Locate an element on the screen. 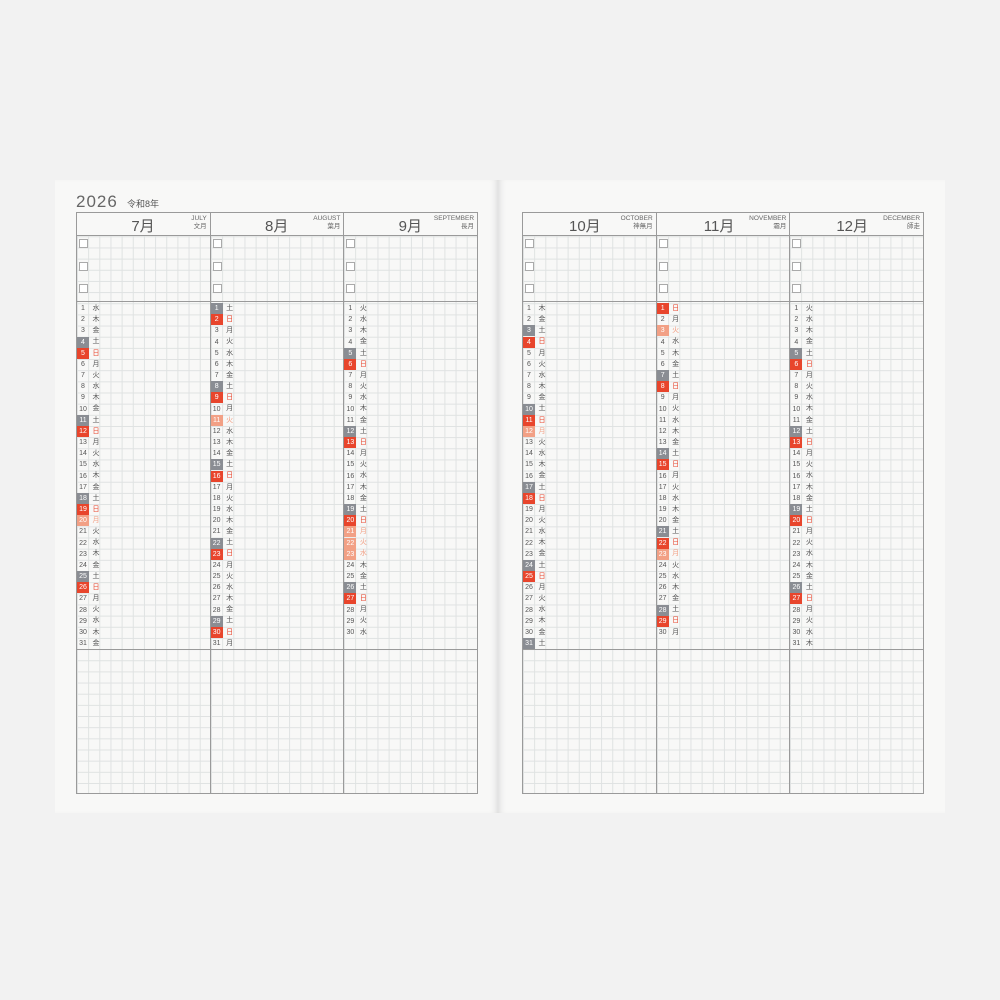 The image size is (1000, 1000). day-row: 6 is located at coordinates (350, 364).